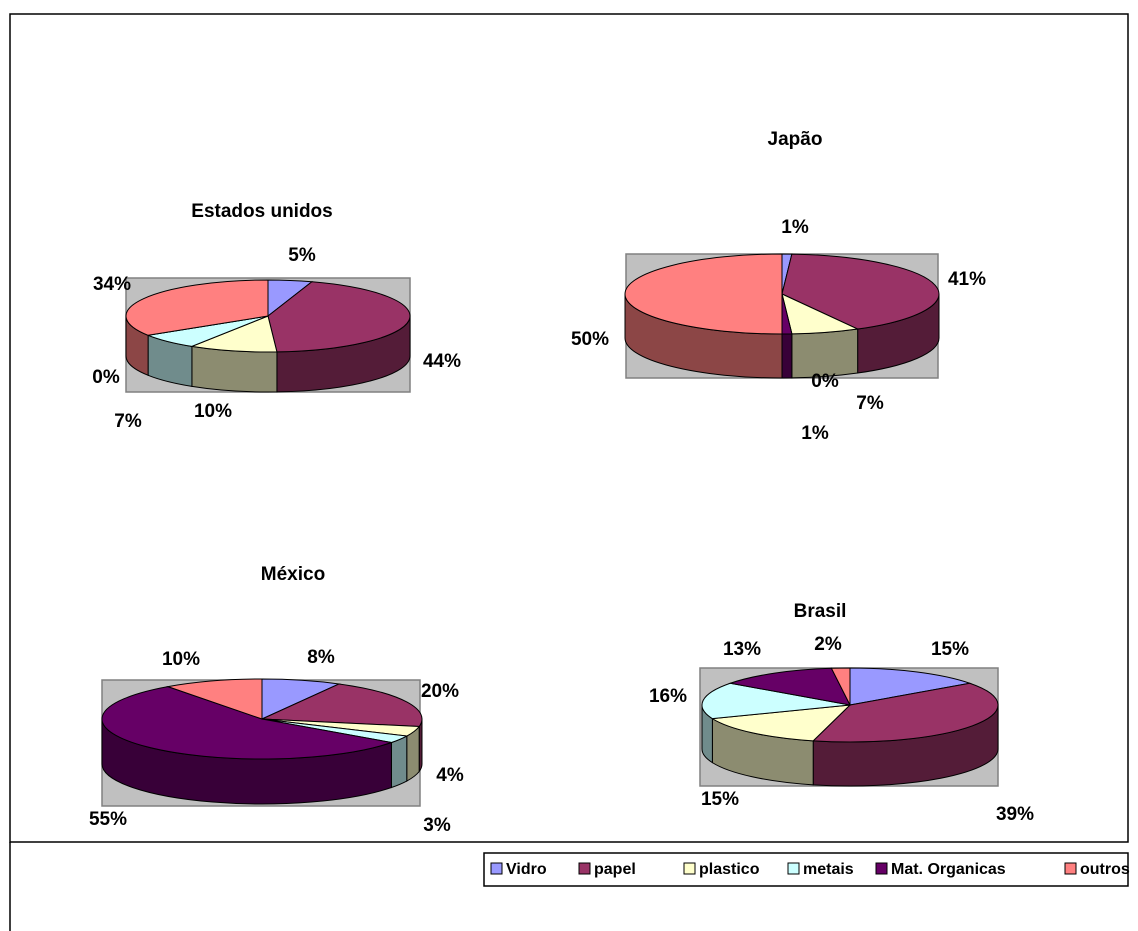 The height and width of the screenshot is (931, 1138). I want to click on data-label: 39%, so click(1015, 814).